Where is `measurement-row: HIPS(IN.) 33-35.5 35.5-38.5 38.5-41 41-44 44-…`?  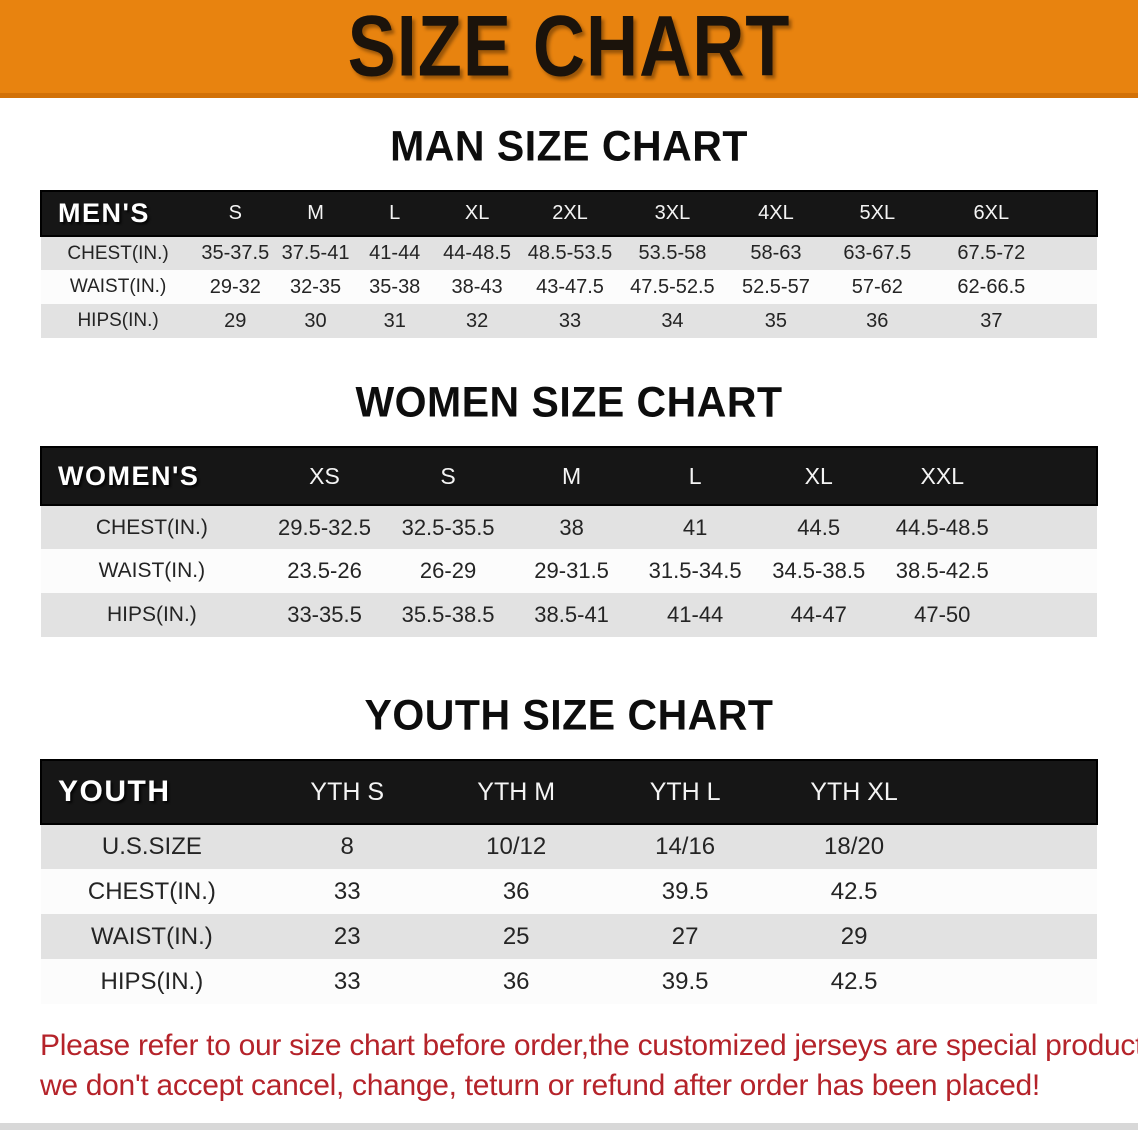
measurement-row: HIPS(IN.) 33-35.5 35.5-38.5 38.5-41 41-44 44-… is located at coordinates (569, 615).